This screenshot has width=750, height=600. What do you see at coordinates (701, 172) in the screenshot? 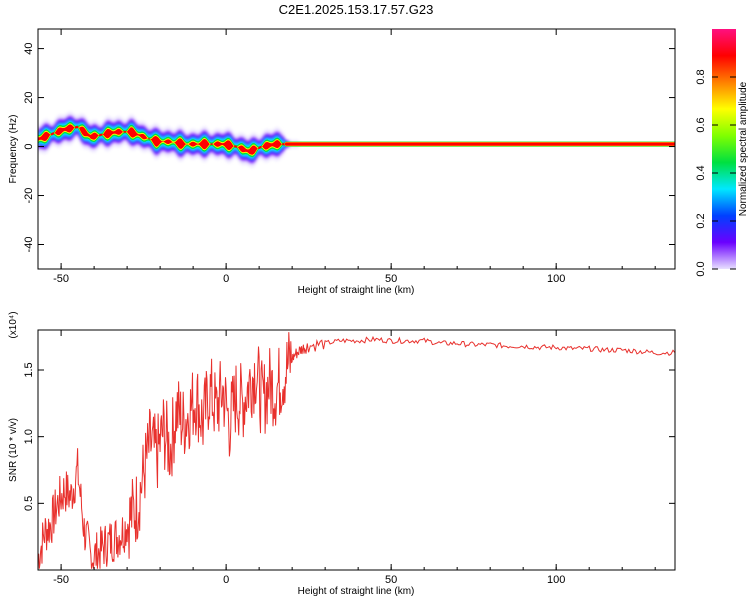
I see `colorbar-tick-label: 0.4` at bounding box center [701, 172].